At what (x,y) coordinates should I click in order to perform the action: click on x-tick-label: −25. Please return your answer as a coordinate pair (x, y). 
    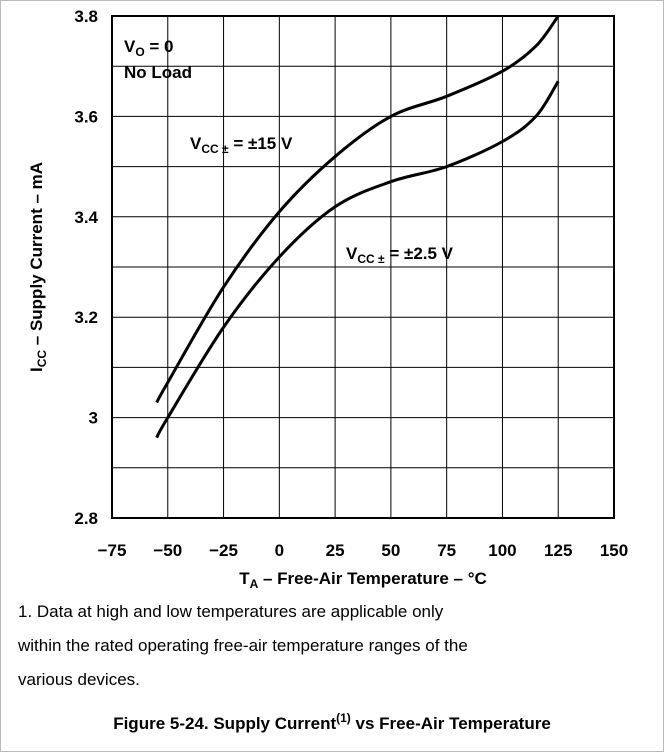
    Looking at the image, I should click on (223, 550).